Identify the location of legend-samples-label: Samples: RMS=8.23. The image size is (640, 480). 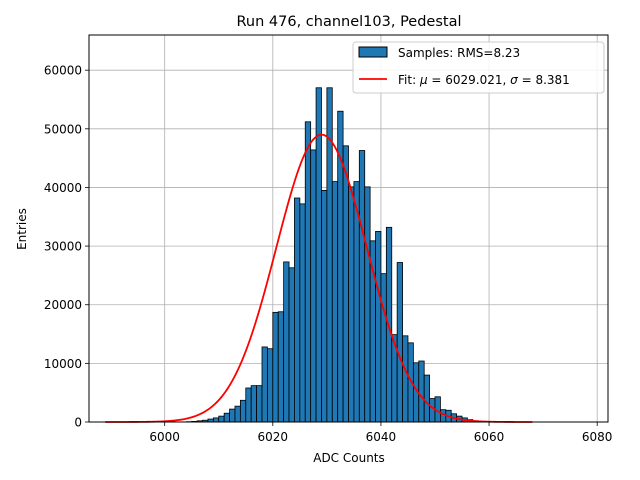
(459, 53).